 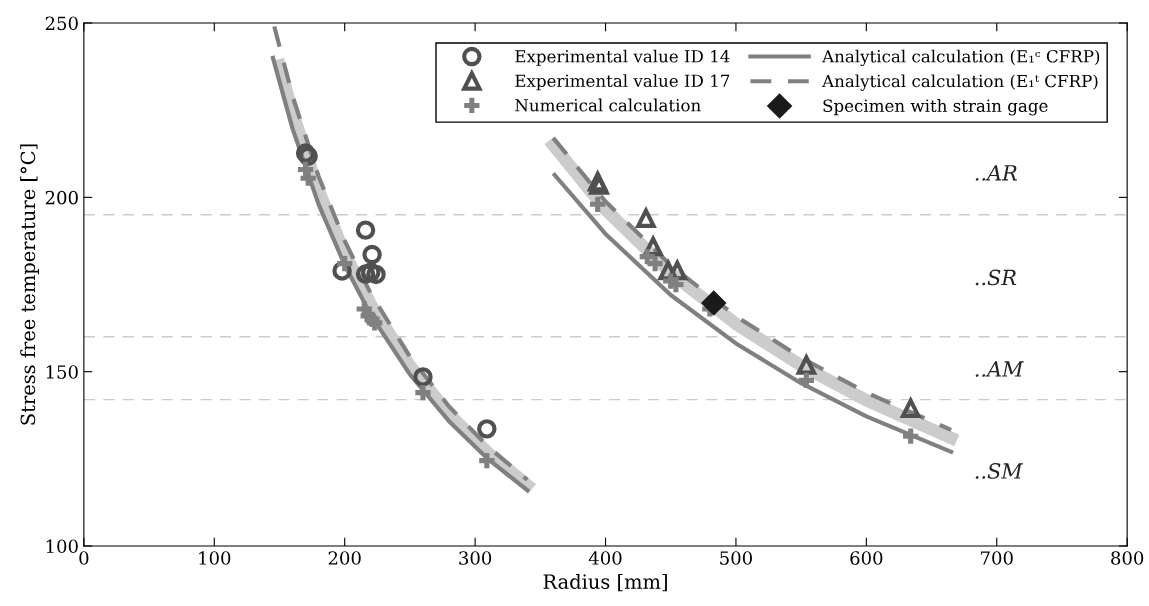 What do you see at coordinates (475, 558) in the screenshot?
I see `x-tick-label: 300` at bounding box center [475, 558].